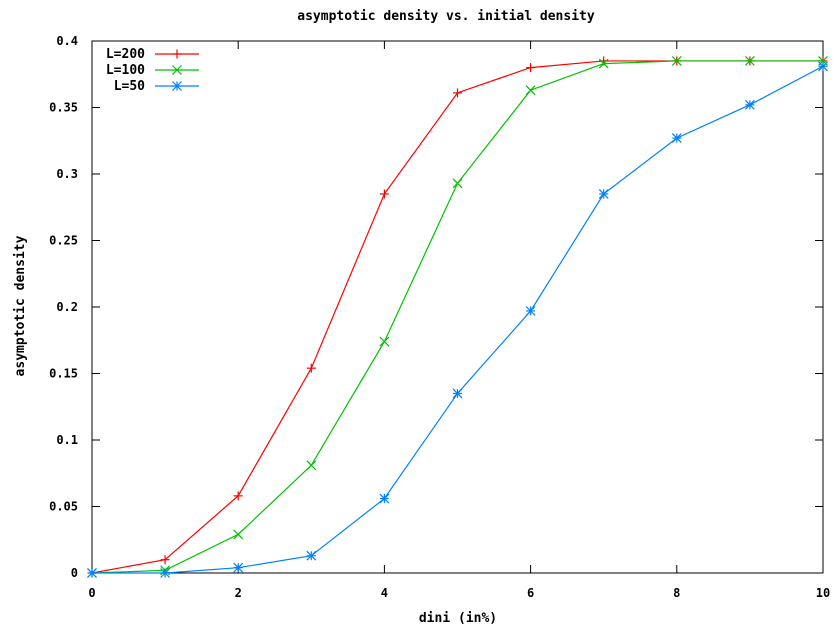 The height and width of the screenshot is (626, 836). I want to click on y-axis-label: asymptotic density, so click(20, 305).